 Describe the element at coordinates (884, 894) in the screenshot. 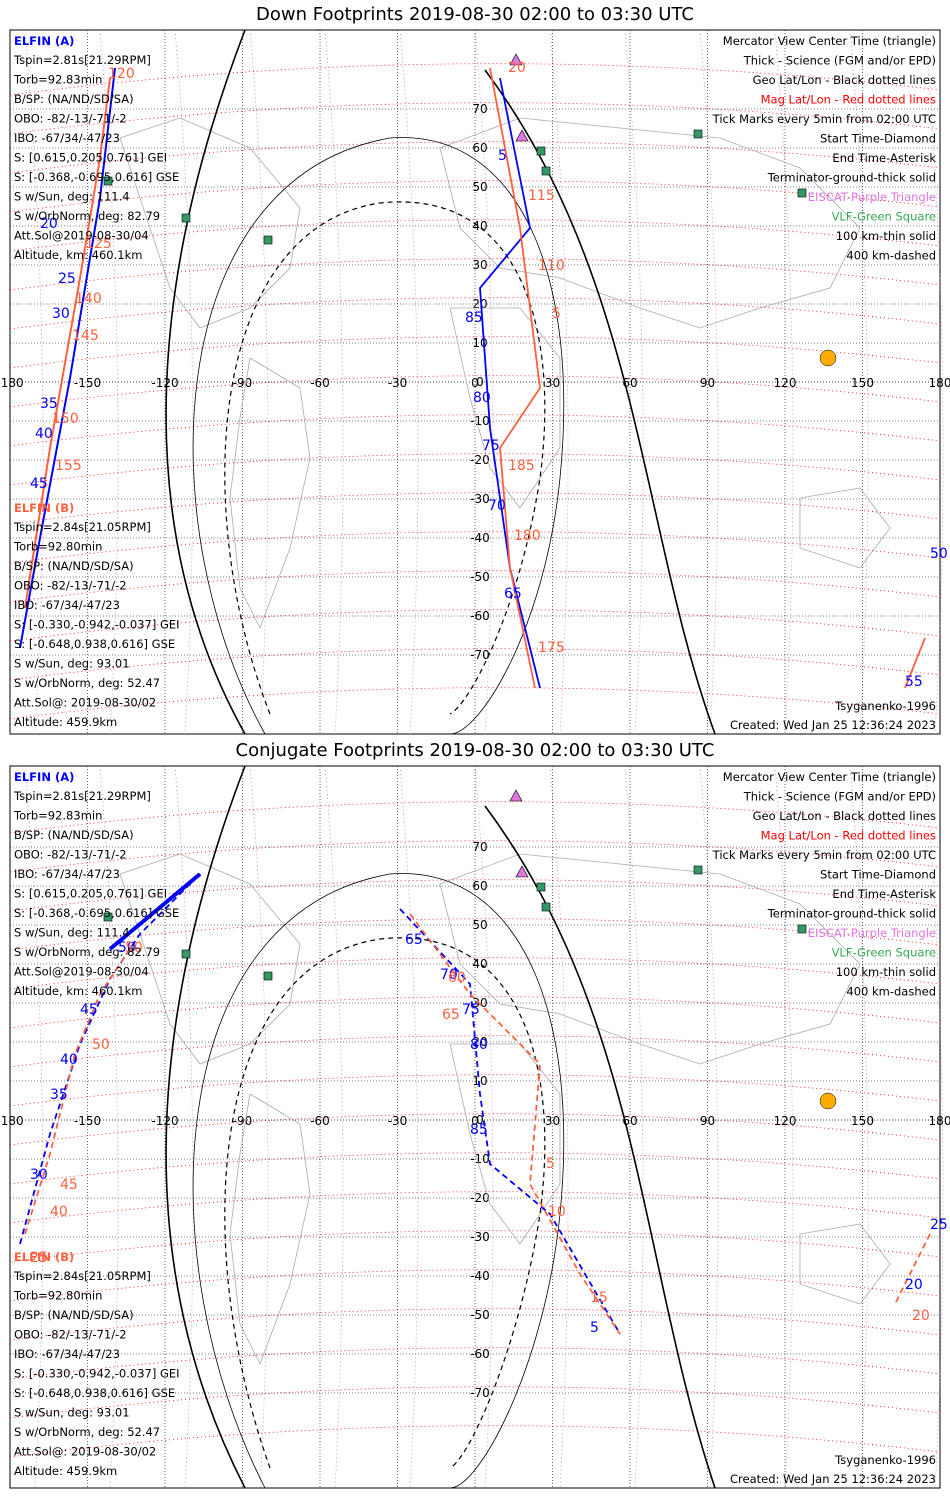

I see `legend-item: End Time-Asterisk` at that location.